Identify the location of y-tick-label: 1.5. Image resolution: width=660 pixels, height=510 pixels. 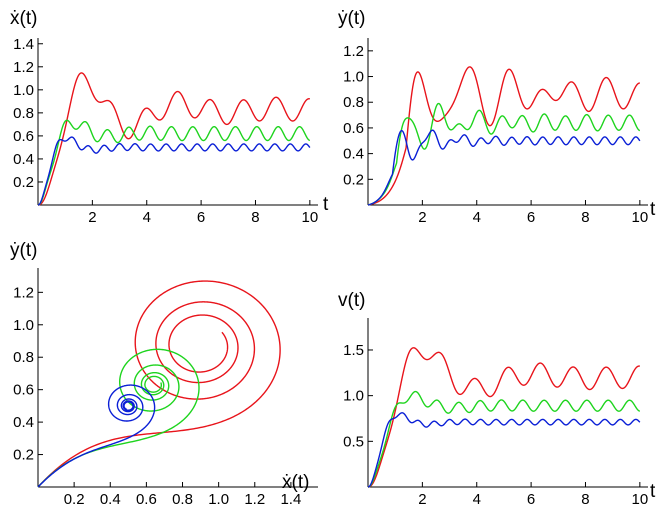
(353, 350).